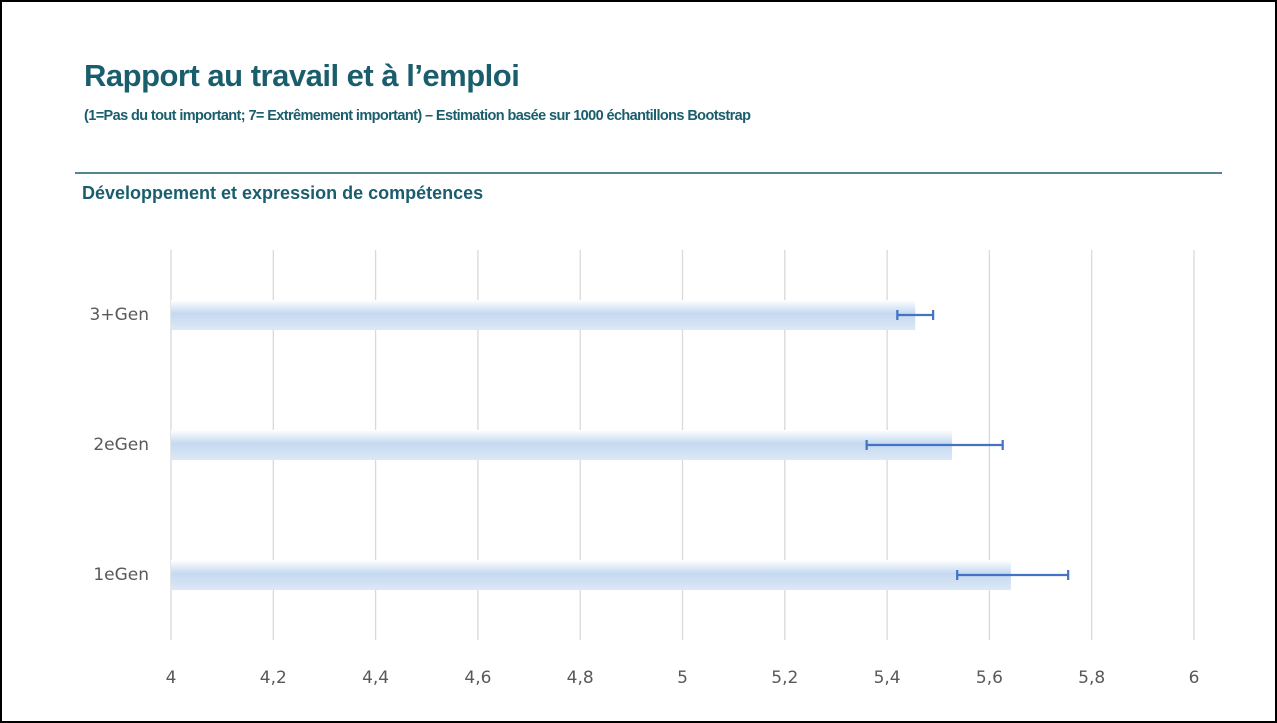  I want to click on x-tick-label: 6, so click(1194, 678).